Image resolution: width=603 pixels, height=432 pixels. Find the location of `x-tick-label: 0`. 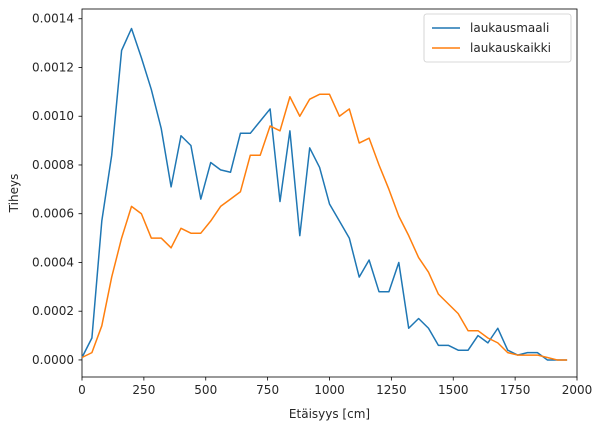

x-tick-label: 0 is located at coordinates (82, 390).